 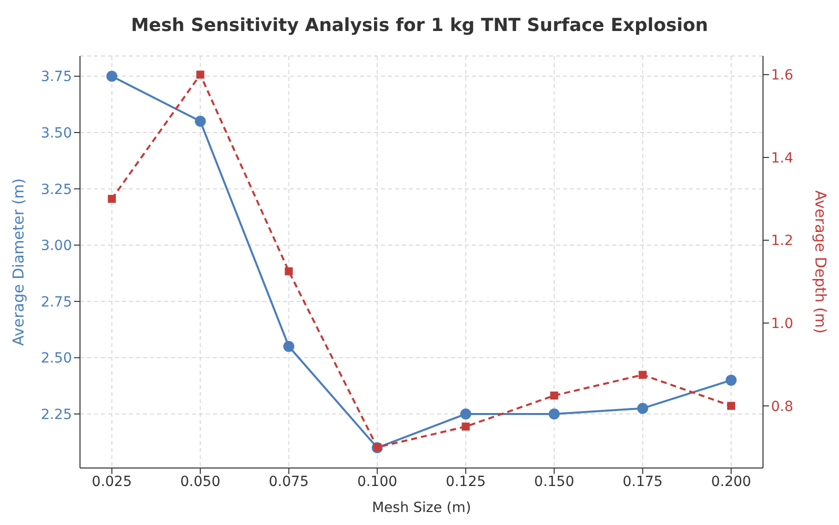 What do you see at coordinates (422, 508) in the screenshot?
I see `x-axis-title: Mesh Size (m)` at bounding box center [422, 508].